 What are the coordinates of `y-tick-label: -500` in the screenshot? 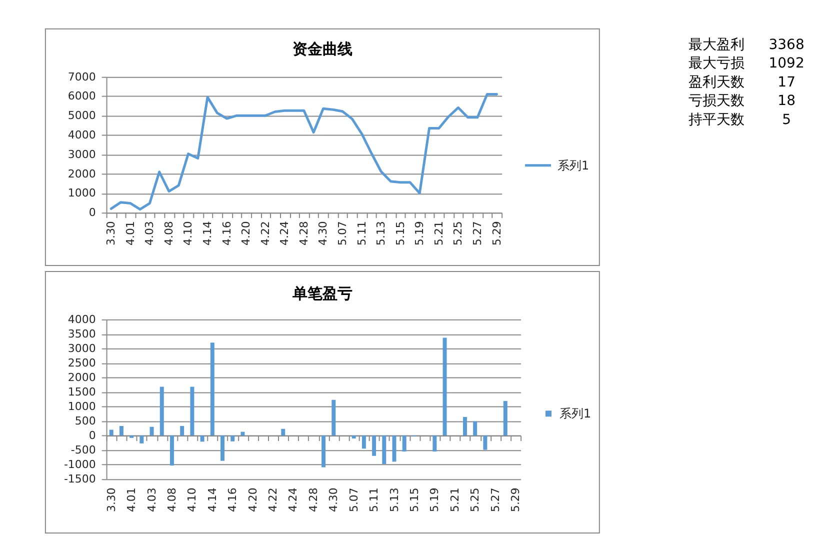 It's located at (83, 450).